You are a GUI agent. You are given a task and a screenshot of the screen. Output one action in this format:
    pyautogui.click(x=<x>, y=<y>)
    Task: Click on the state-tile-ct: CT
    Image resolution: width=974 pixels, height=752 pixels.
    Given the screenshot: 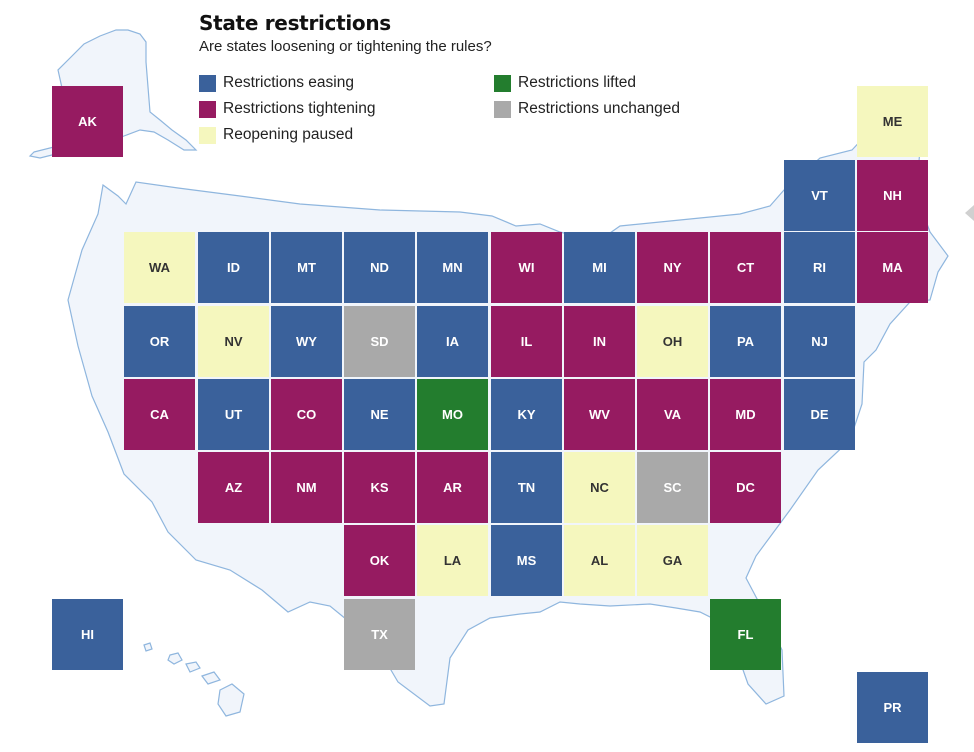 What is the action you would take?
    pyautogui.click(x=745, y=267)
    